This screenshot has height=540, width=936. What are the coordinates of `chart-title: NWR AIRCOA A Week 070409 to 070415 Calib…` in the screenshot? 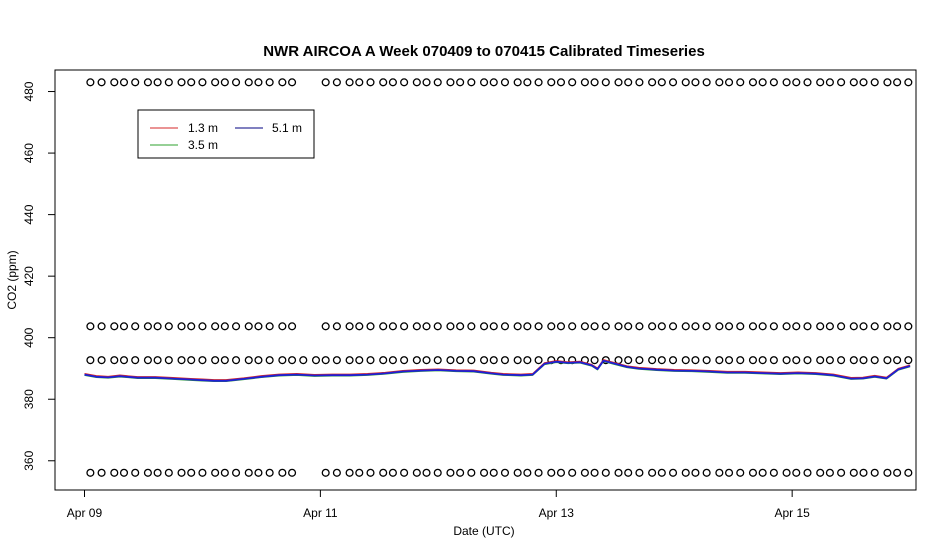 It's located at (484, 51).